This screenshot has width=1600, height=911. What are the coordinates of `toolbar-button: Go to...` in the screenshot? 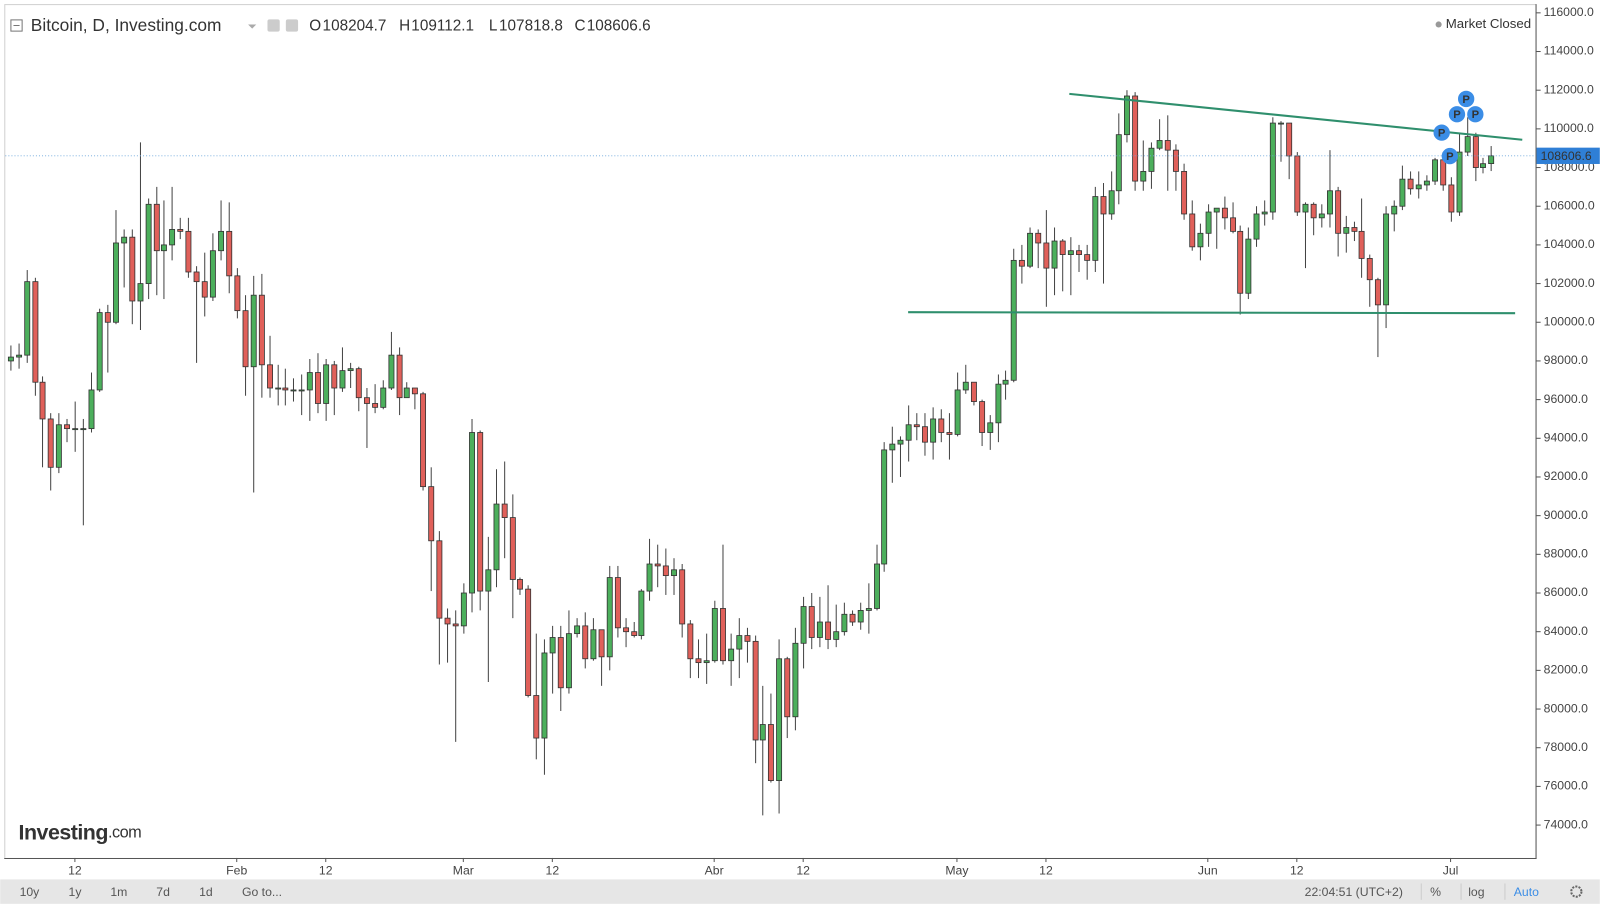 It's located at (262, 892).